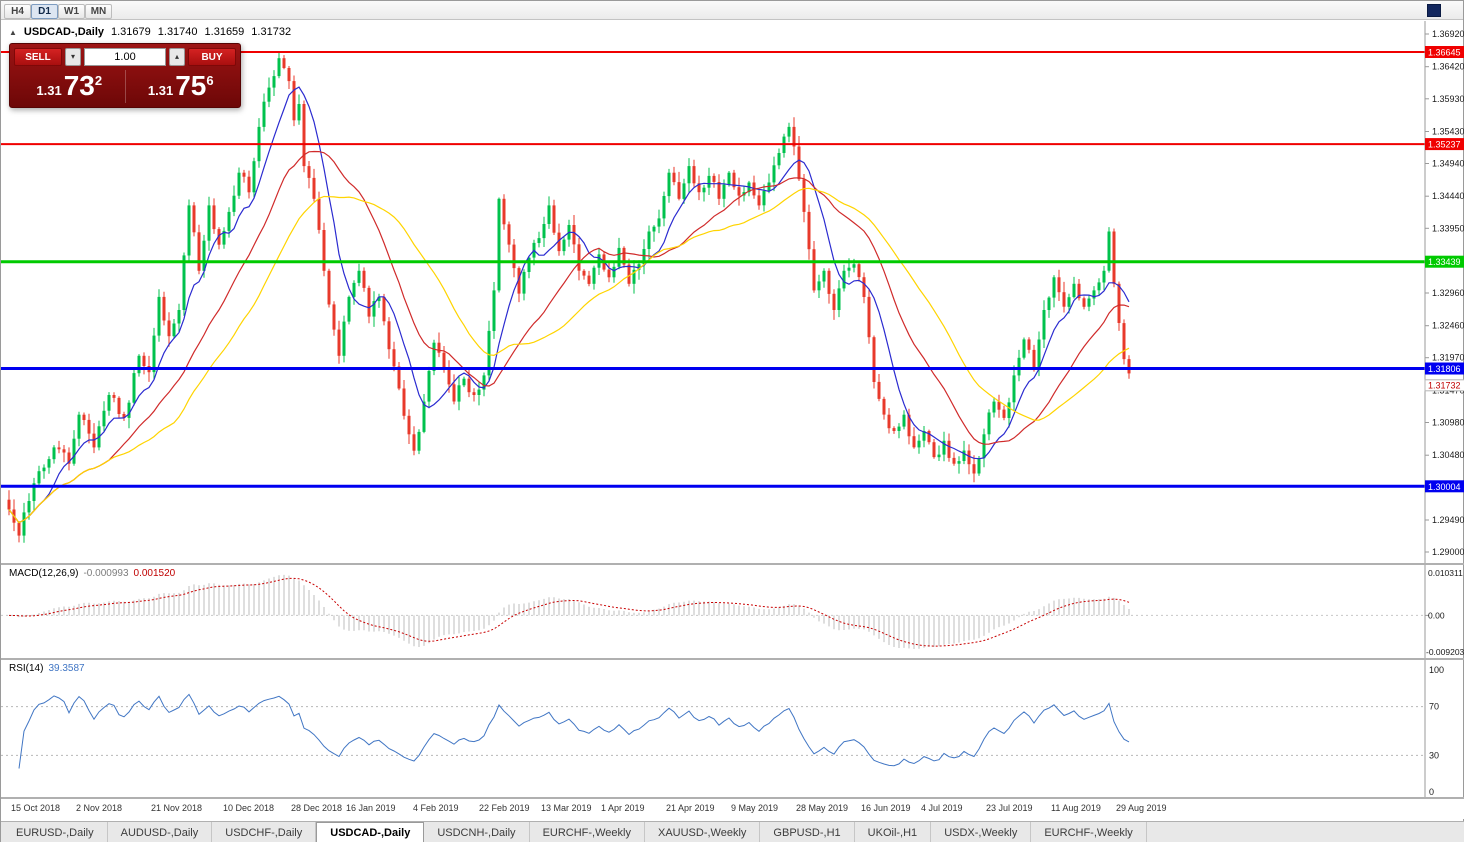  Describe the element at coordinates (106, 573) in the screenshot. I see `macd-main-value: -0.000993` at that location.